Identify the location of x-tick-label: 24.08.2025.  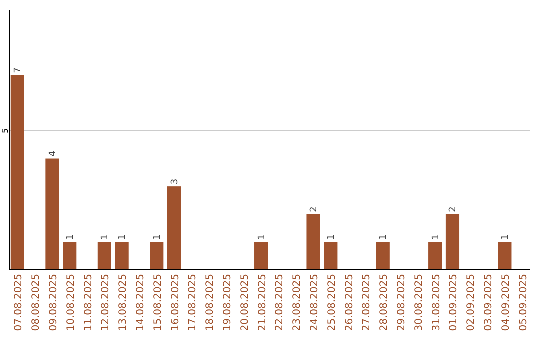
(315, 303).